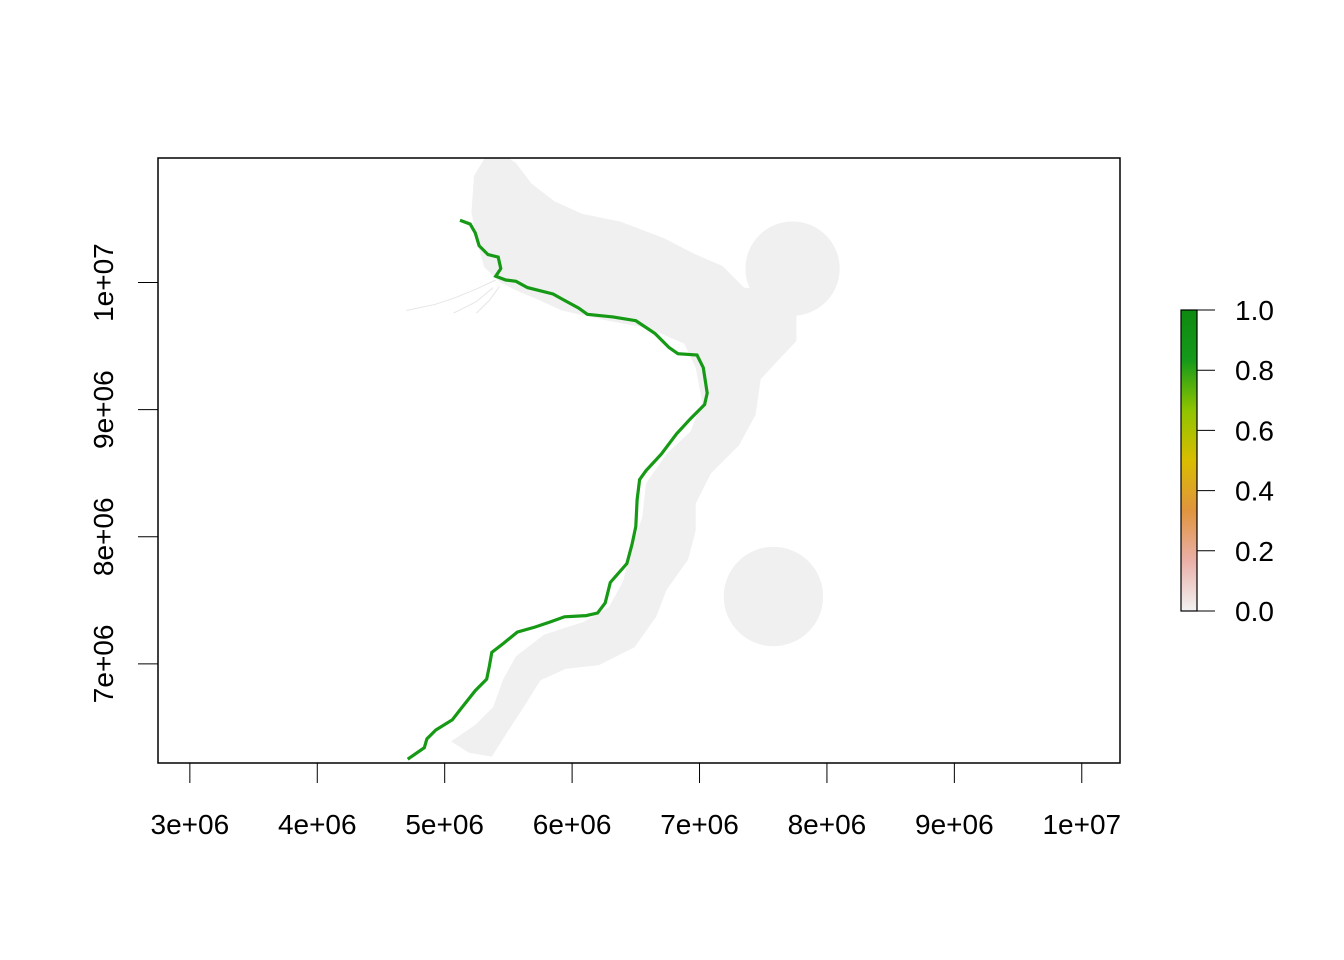 The image size is (1344, 960). I want to click on colorbar-tick-label: 0.6, so click(1254, 430).